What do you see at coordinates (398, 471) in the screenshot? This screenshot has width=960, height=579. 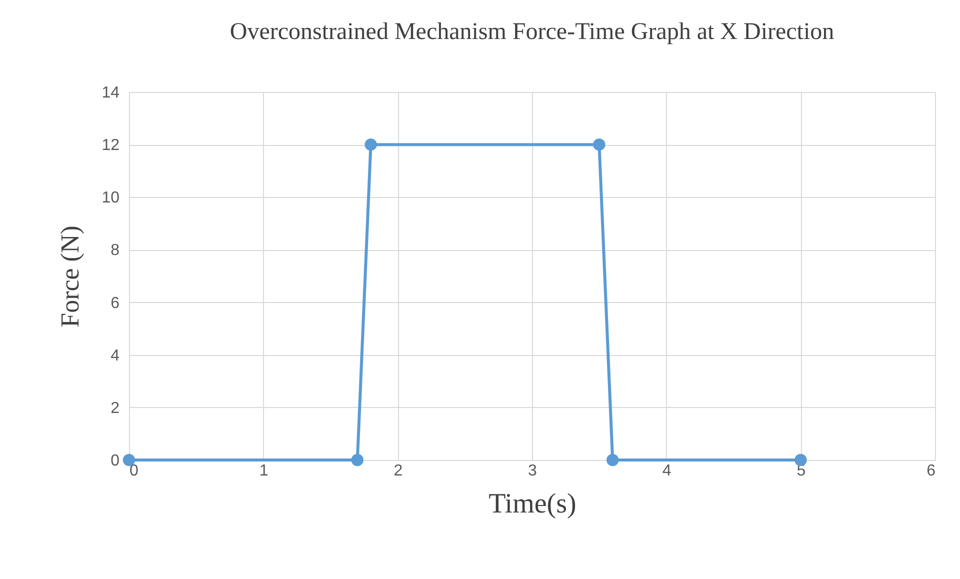 I see `x-tick-label: 2` at bounding box center [398, 471].